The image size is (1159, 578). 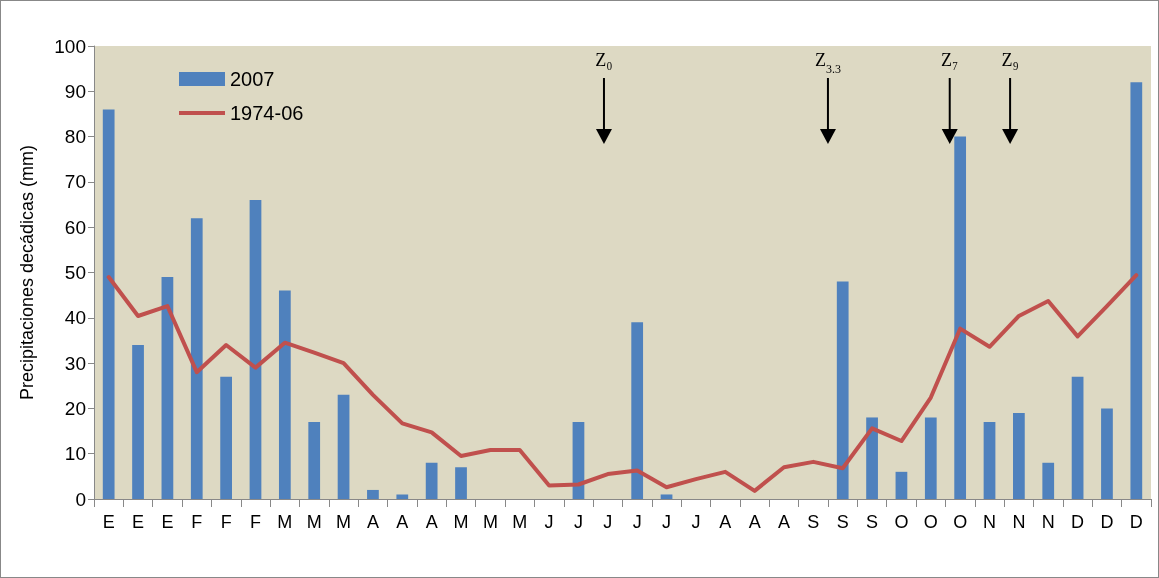 I want to click on y-tick-label: 90, so click(x=75, y=91).